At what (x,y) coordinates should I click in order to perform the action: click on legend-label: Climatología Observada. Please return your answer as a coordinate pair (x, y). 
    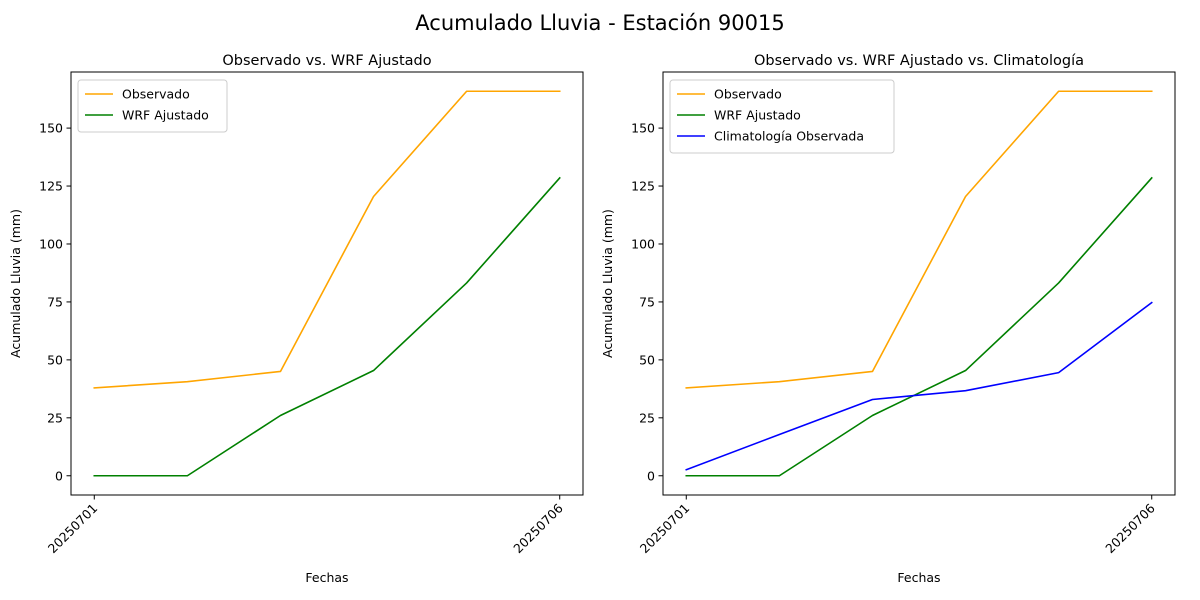
    Looking at the image, I should click on (789, 136).